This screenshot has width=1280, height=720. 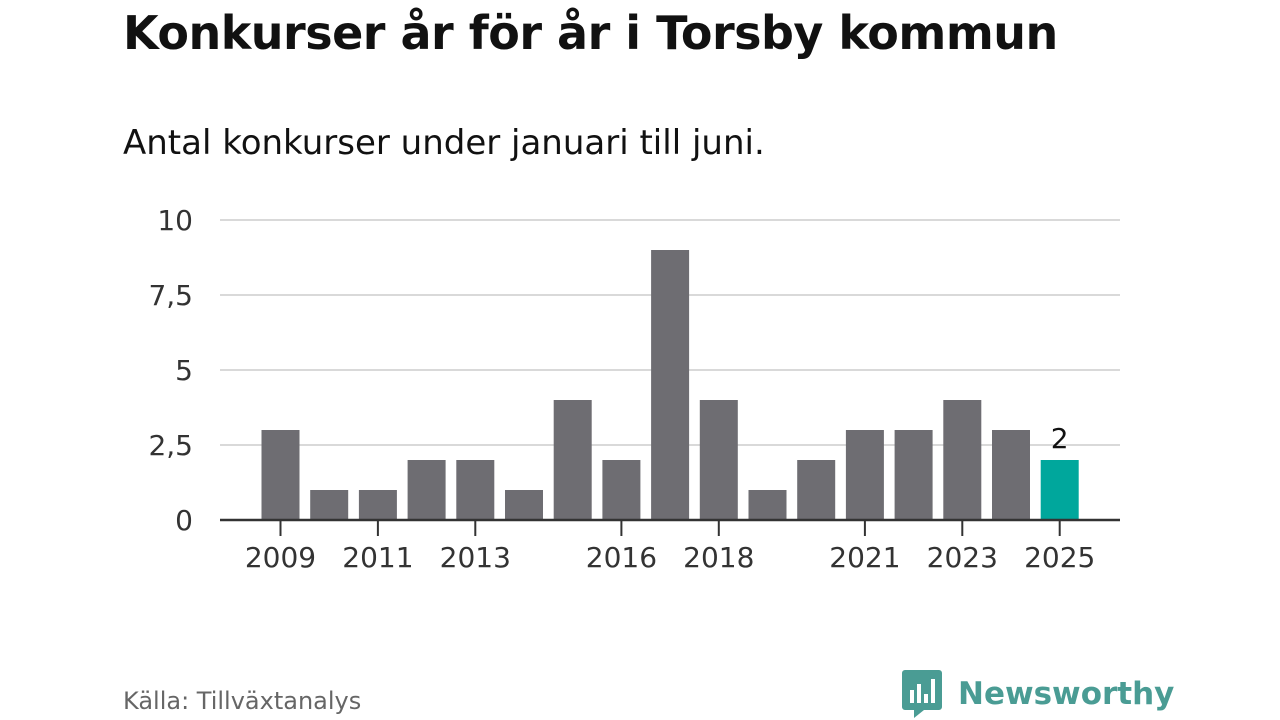 What do you see at coordinates (1059, 557) in the screenshot?
I see `x-tick-label: 2025` at bounding box center [1059, 557].